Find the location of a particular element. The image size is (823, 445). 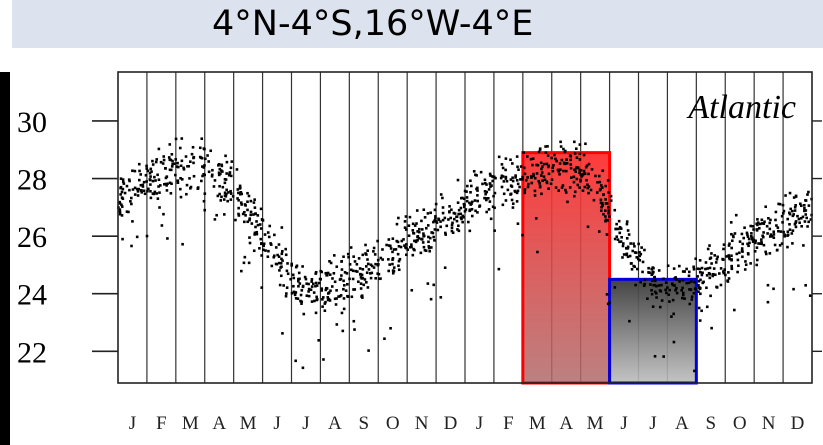

month-label: O is located at coordinates (393, 423).